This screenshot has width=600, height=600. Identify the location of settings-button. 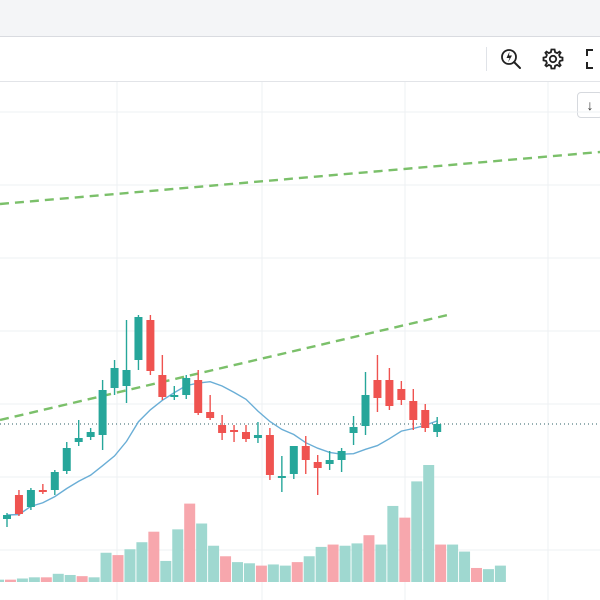
(553, 59).